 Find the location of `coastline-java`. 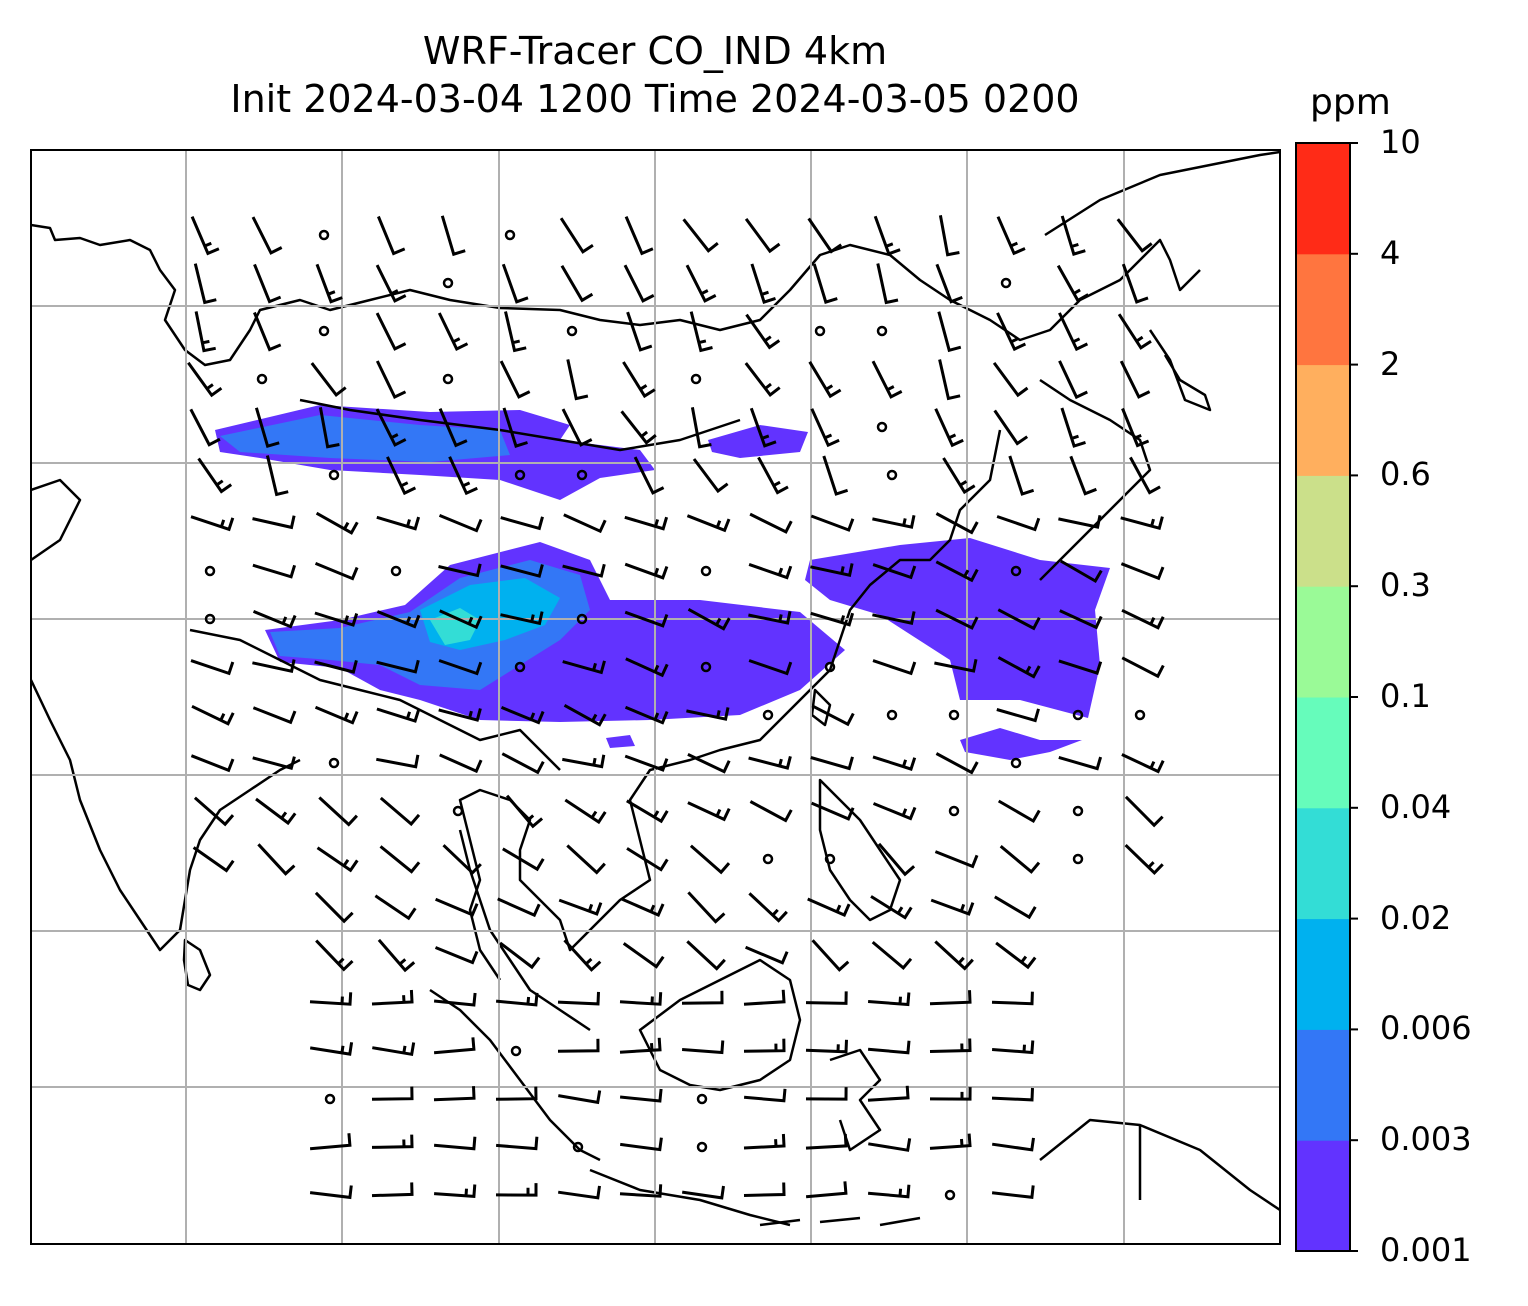

coastline-java is located at coordinates (690, 1197).